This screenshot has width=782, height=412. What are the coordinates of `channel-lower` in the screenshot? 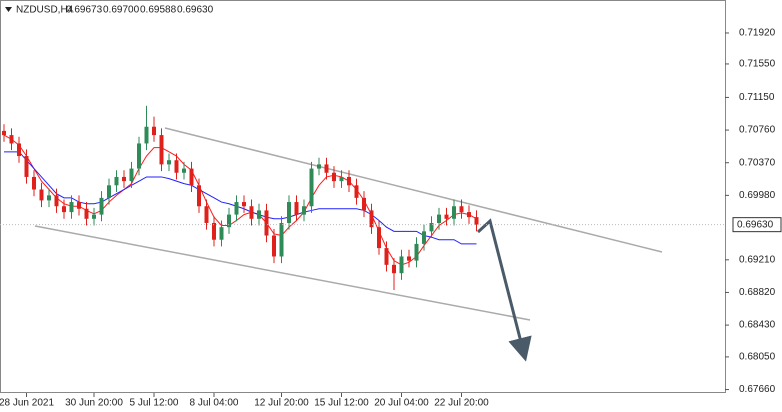 It's located at (282, 273).